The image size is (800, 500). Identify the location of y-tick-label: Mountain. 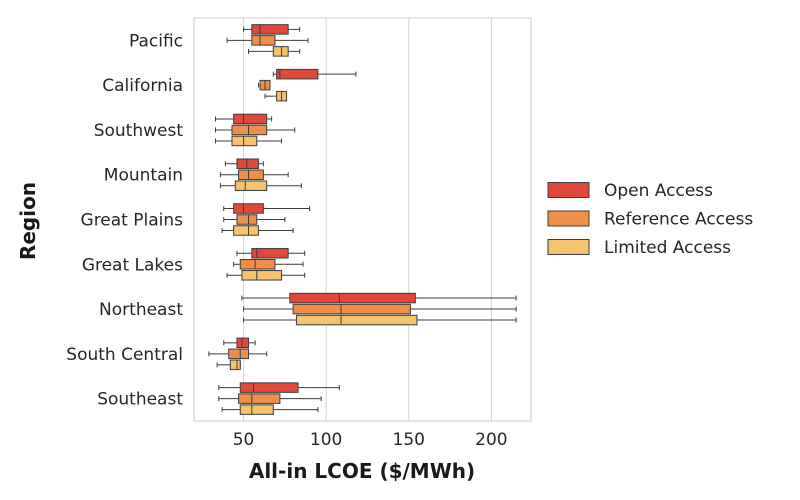
(143, 176).